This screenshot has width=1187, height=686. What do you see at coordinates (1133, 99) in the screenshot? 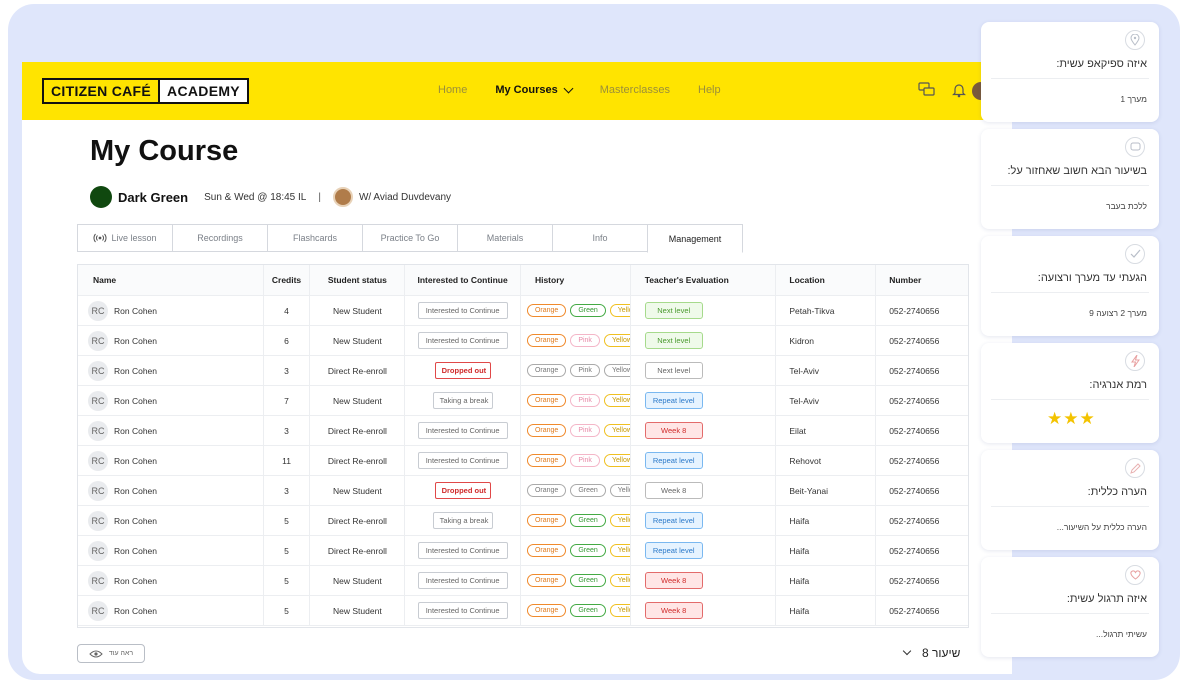
I see `feedback-answer: מערך 1` at bounding box center [1133, 99].